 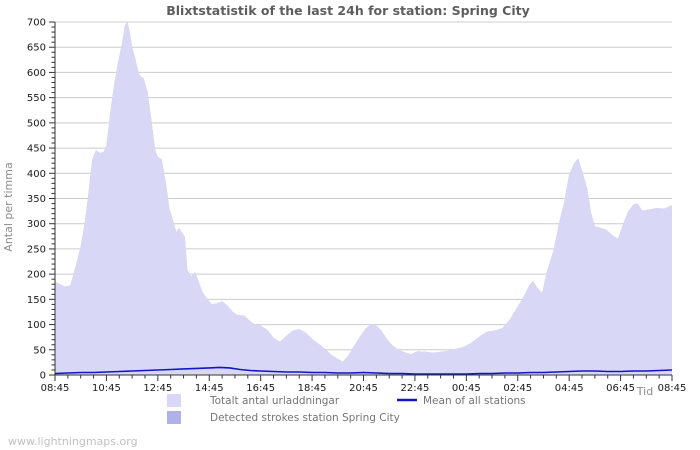 What do you see at coordinates (36, 23) in the screenshot?
I see `y-tick-label: 700` at bounding box center [36, 23].